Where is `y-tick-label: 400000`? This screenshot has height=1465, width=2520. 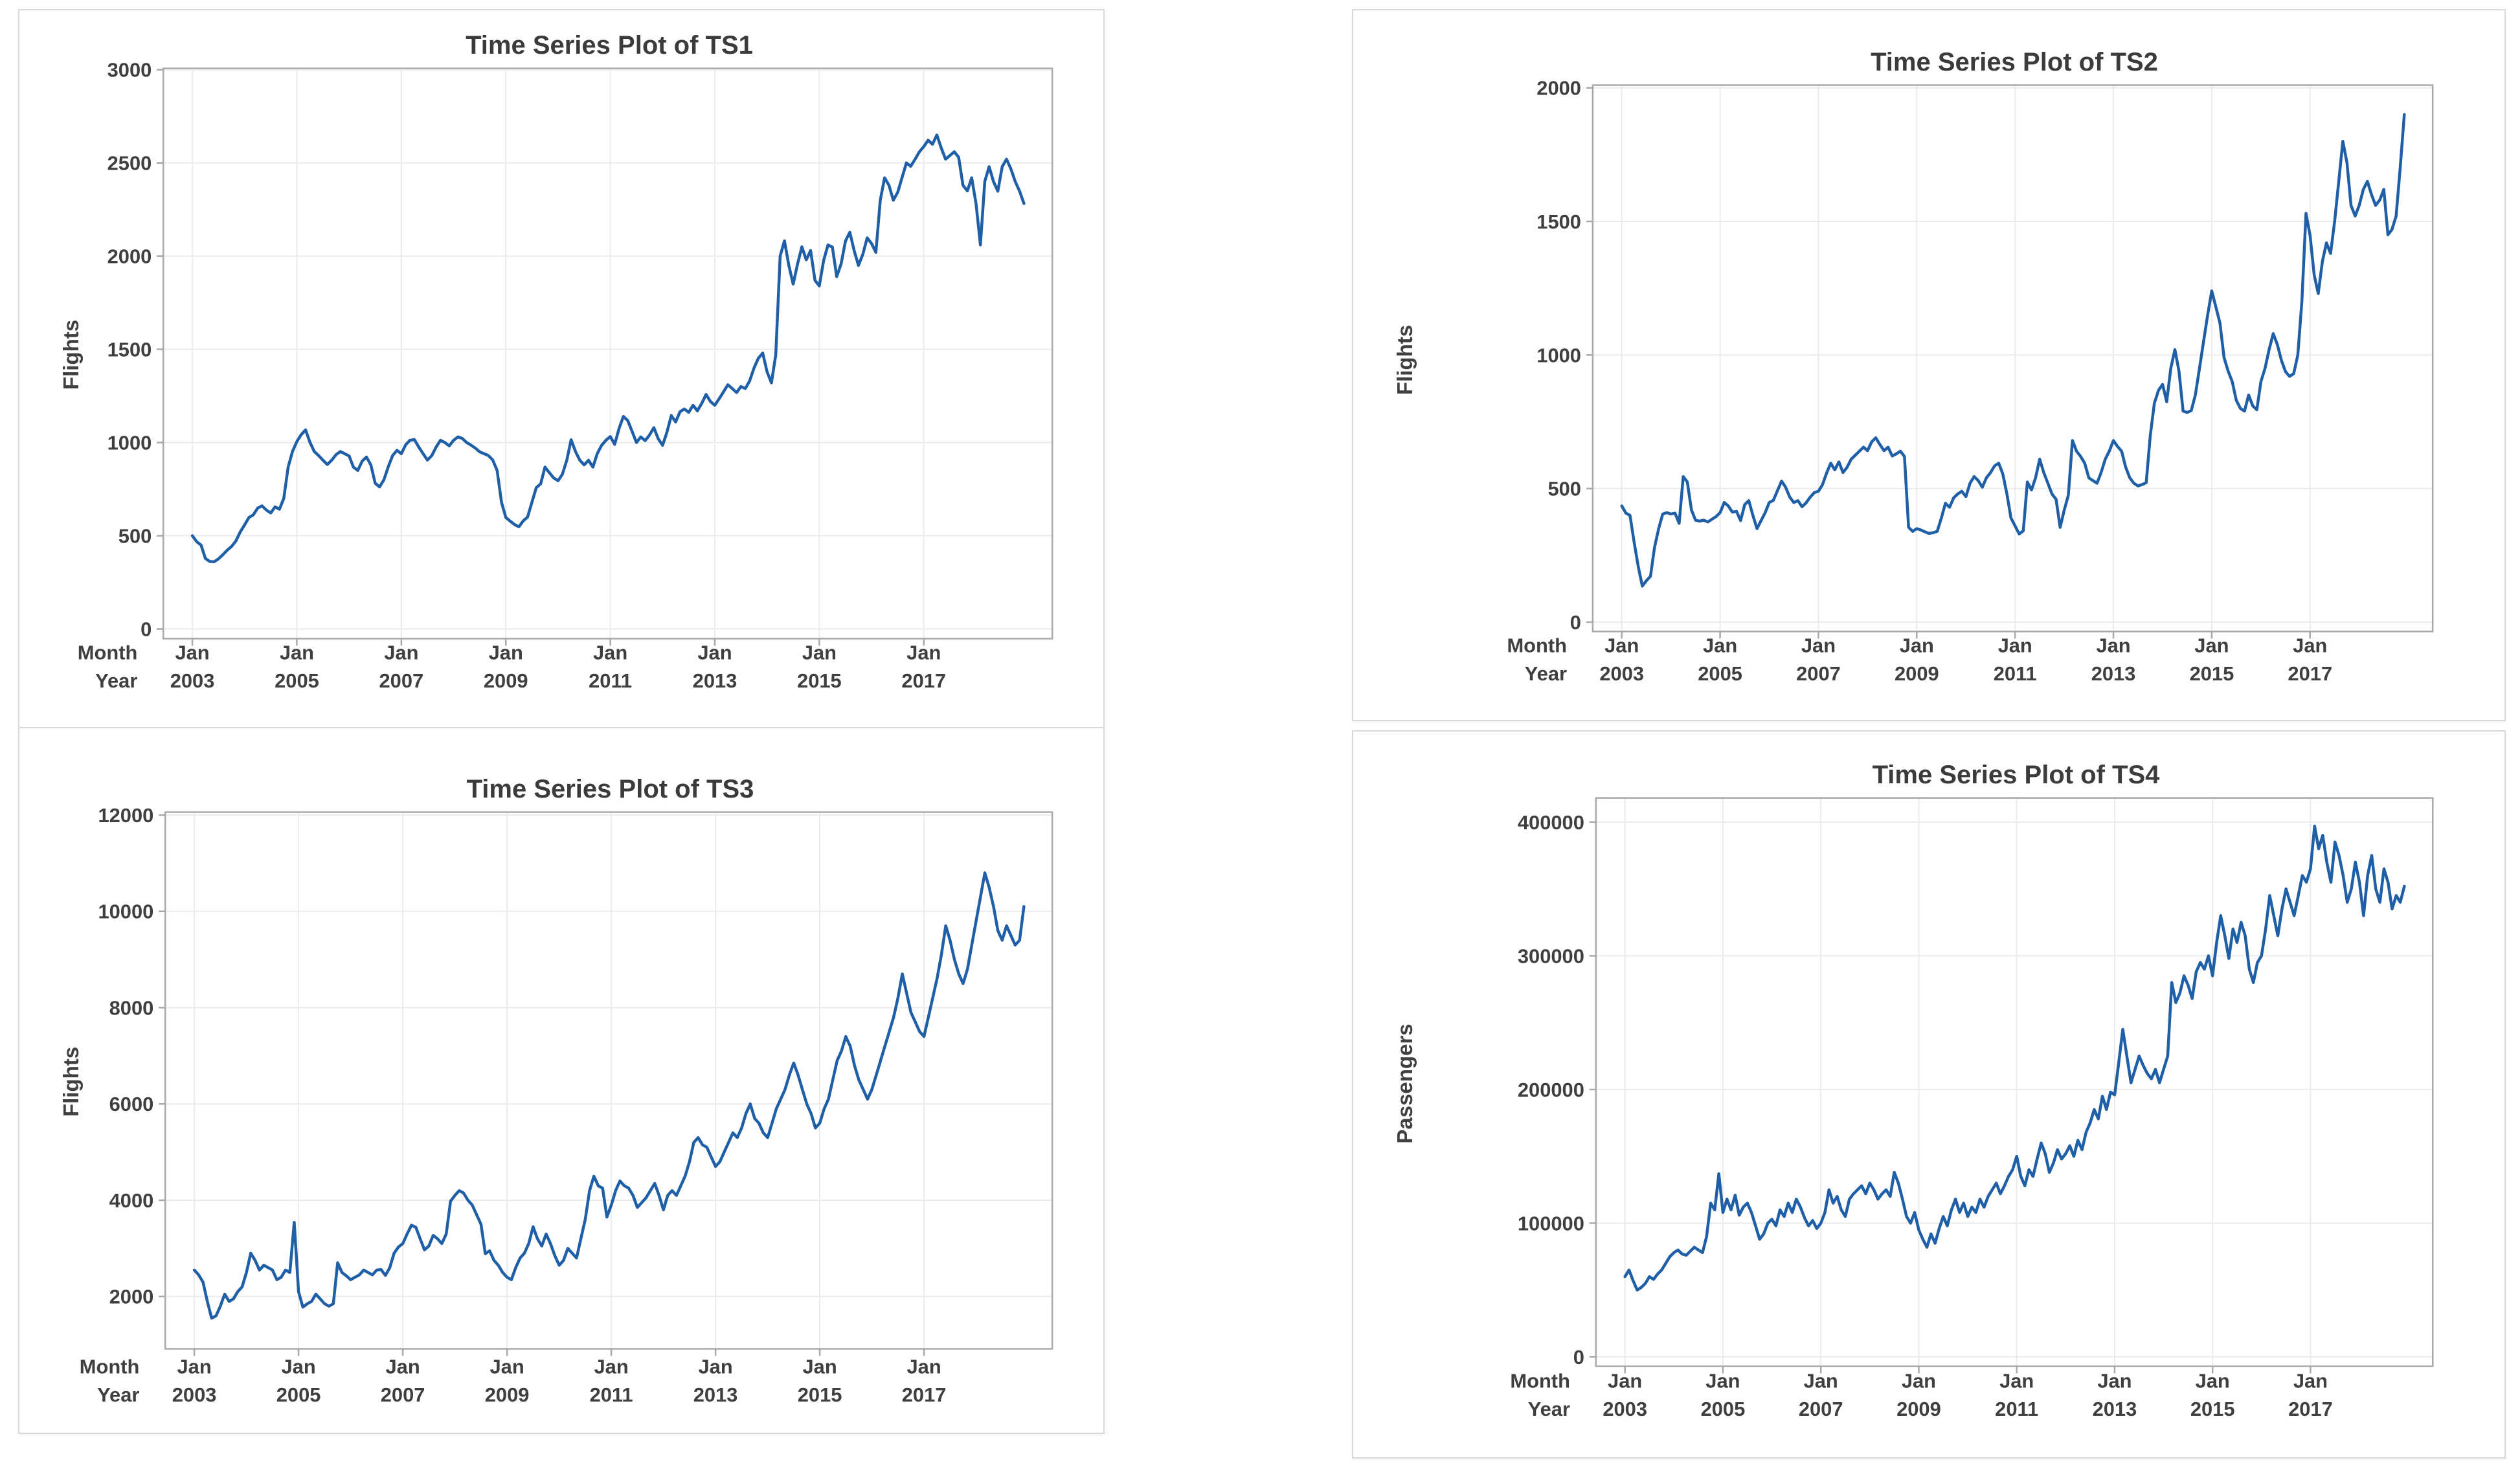 y-tick-label: 400000 is located at coordinates (1551, 823).